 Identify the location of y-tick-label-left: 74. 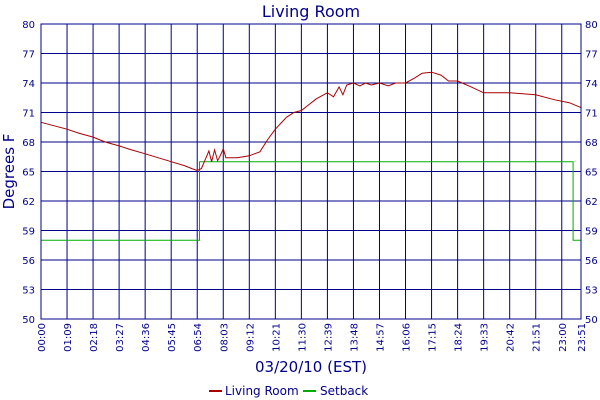
(28, 84).